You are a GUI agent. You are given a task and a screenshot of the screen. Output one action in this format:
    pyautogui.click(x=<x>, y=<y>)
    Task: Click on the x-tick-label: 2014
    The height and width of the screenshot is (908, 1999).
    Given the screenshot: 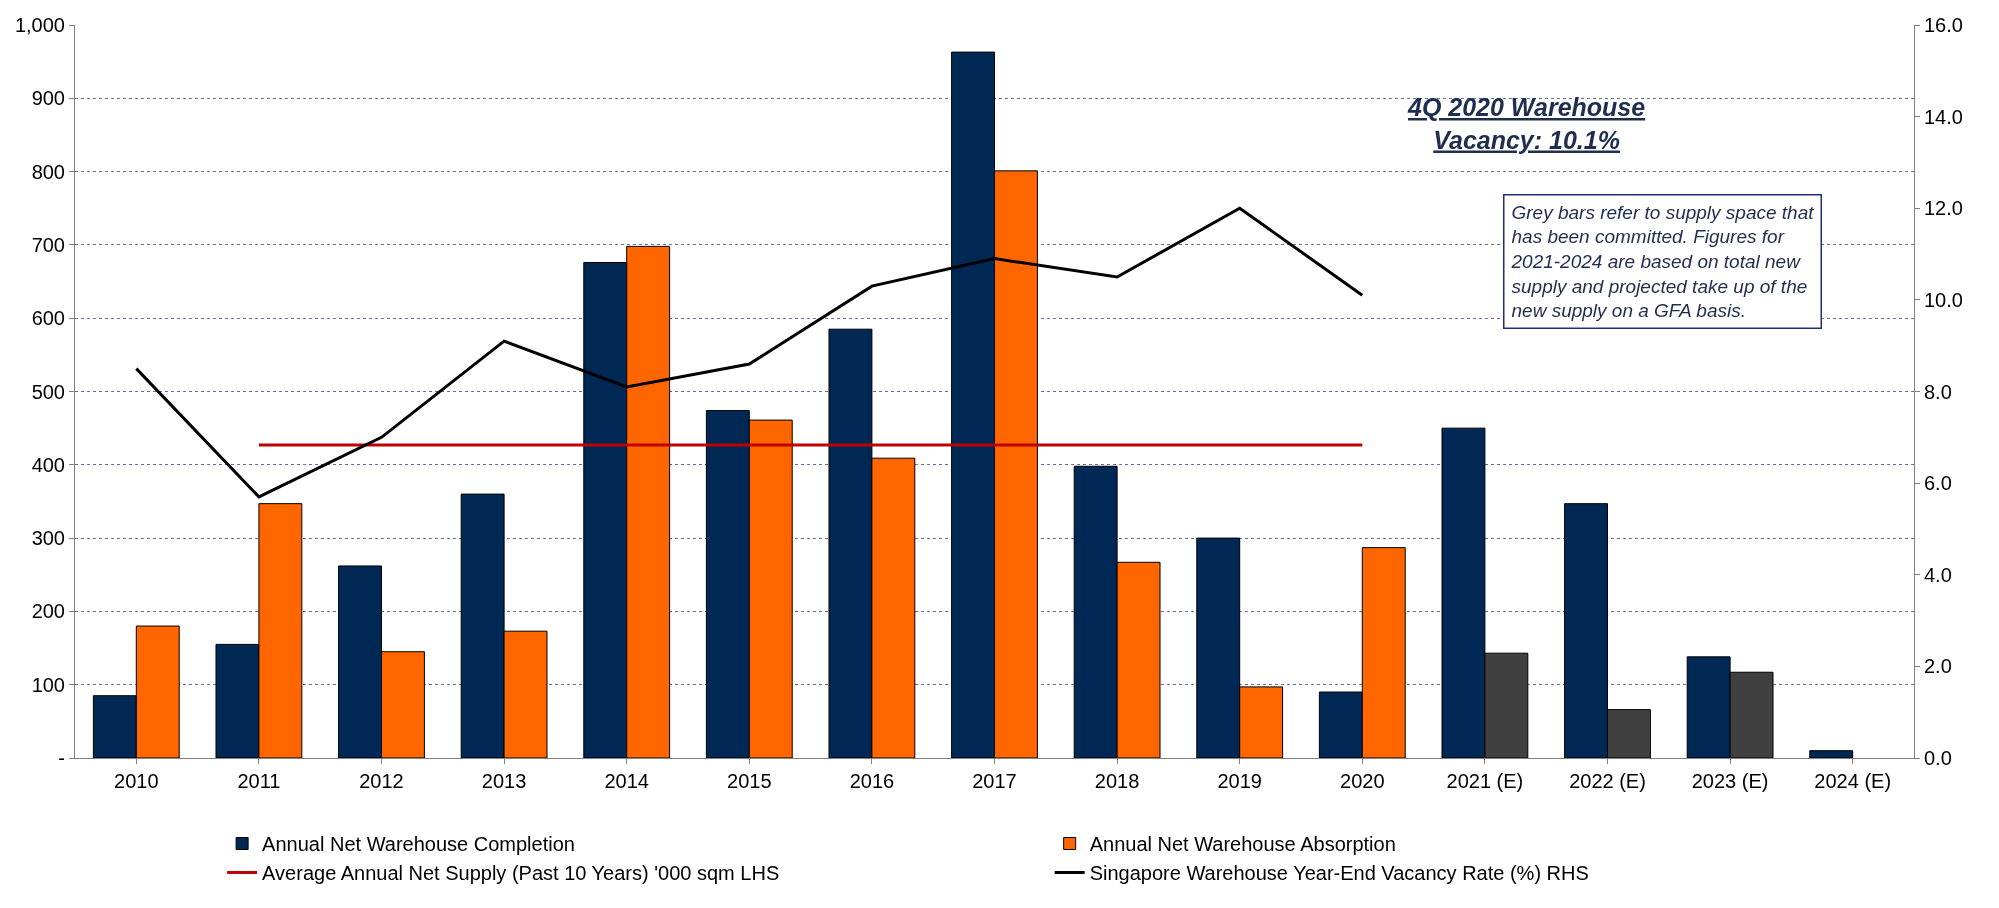 What is the action you would take?
    pyautogui.click(x=626, y=781)
    